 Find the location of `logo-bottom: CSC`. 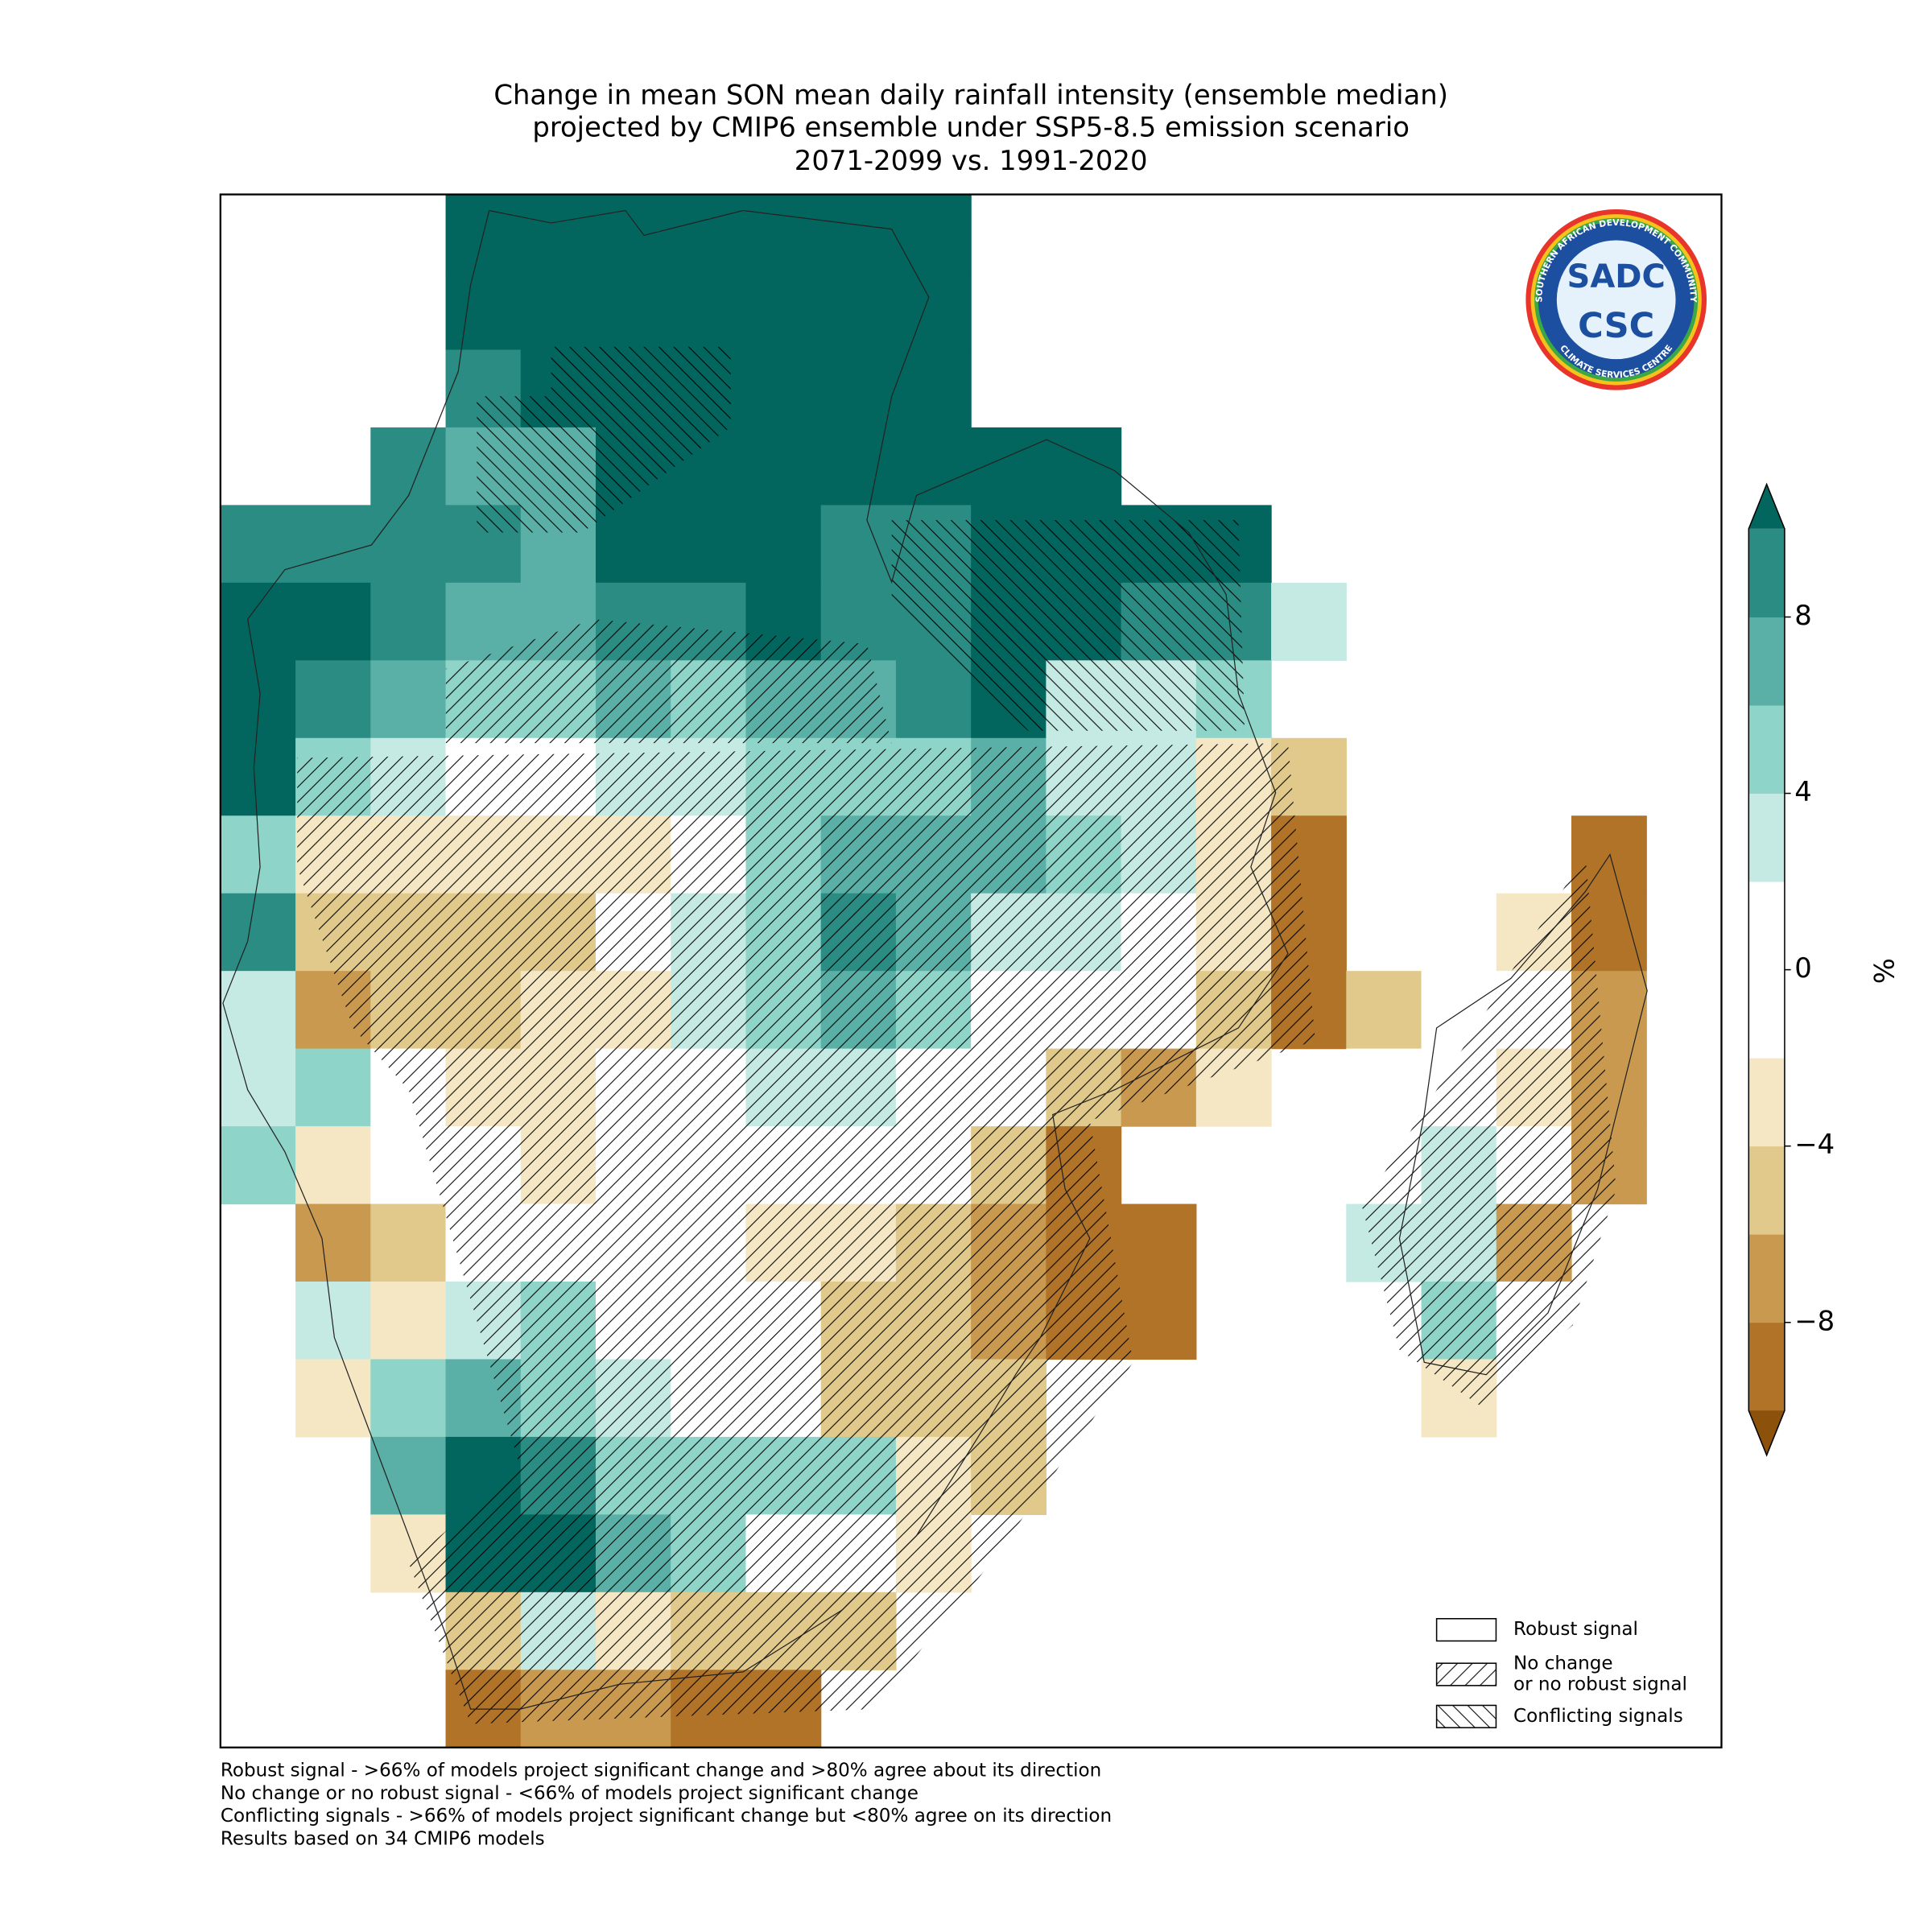

logo-bottom: CSC is located at coordinates (1616, 326).